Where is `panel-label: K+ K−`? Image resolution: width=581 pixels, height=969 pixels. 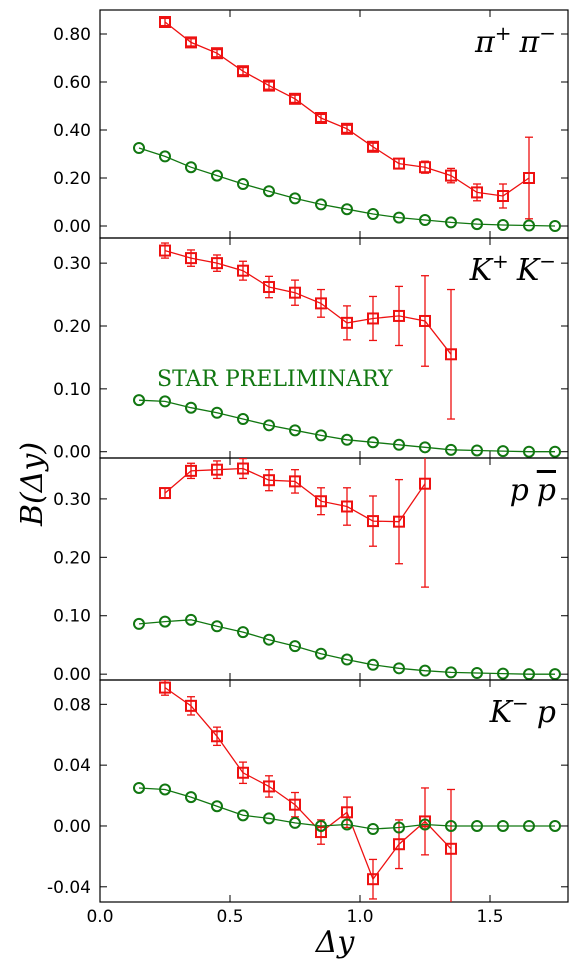 panel-label: K+ K− is located at coordinates (512, 268).